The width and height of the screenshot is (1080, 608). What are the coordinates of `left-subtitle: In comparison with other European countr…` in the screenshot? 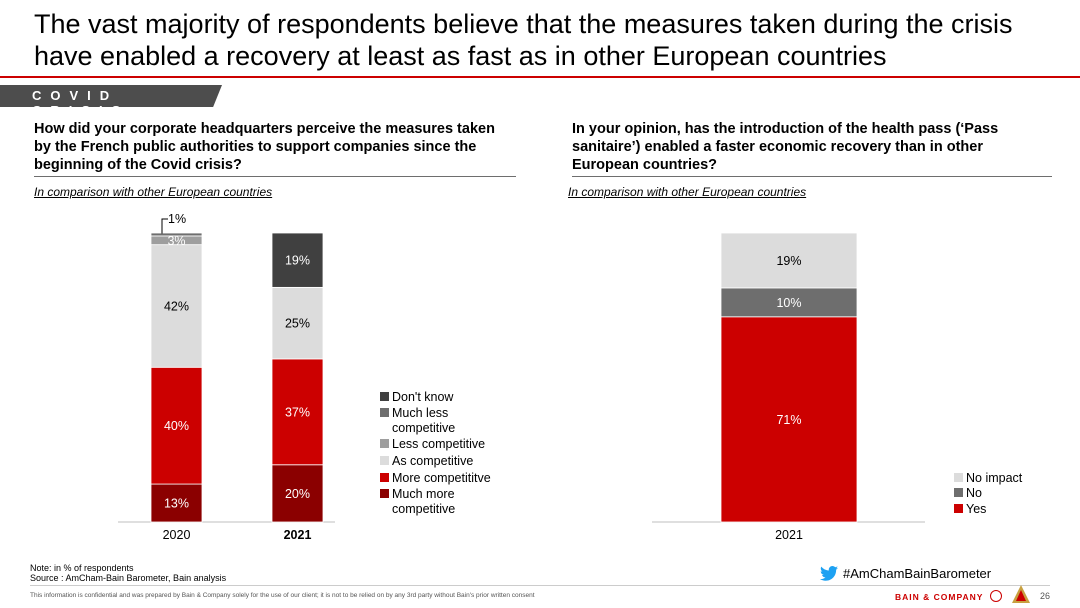 It's located at (153, 192).